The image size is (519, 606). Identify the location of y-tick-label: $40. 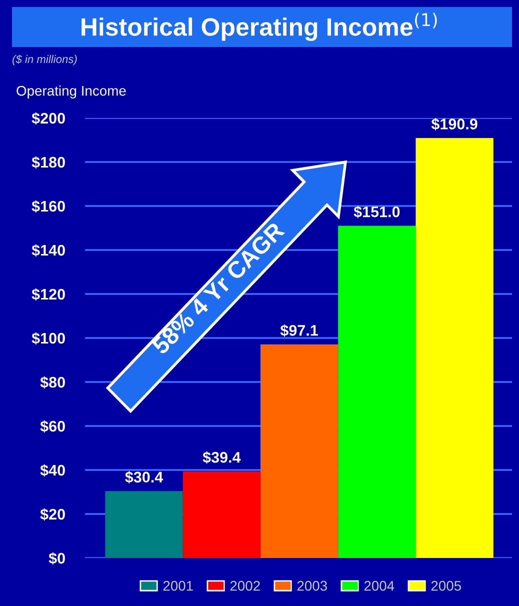
(52, 470).